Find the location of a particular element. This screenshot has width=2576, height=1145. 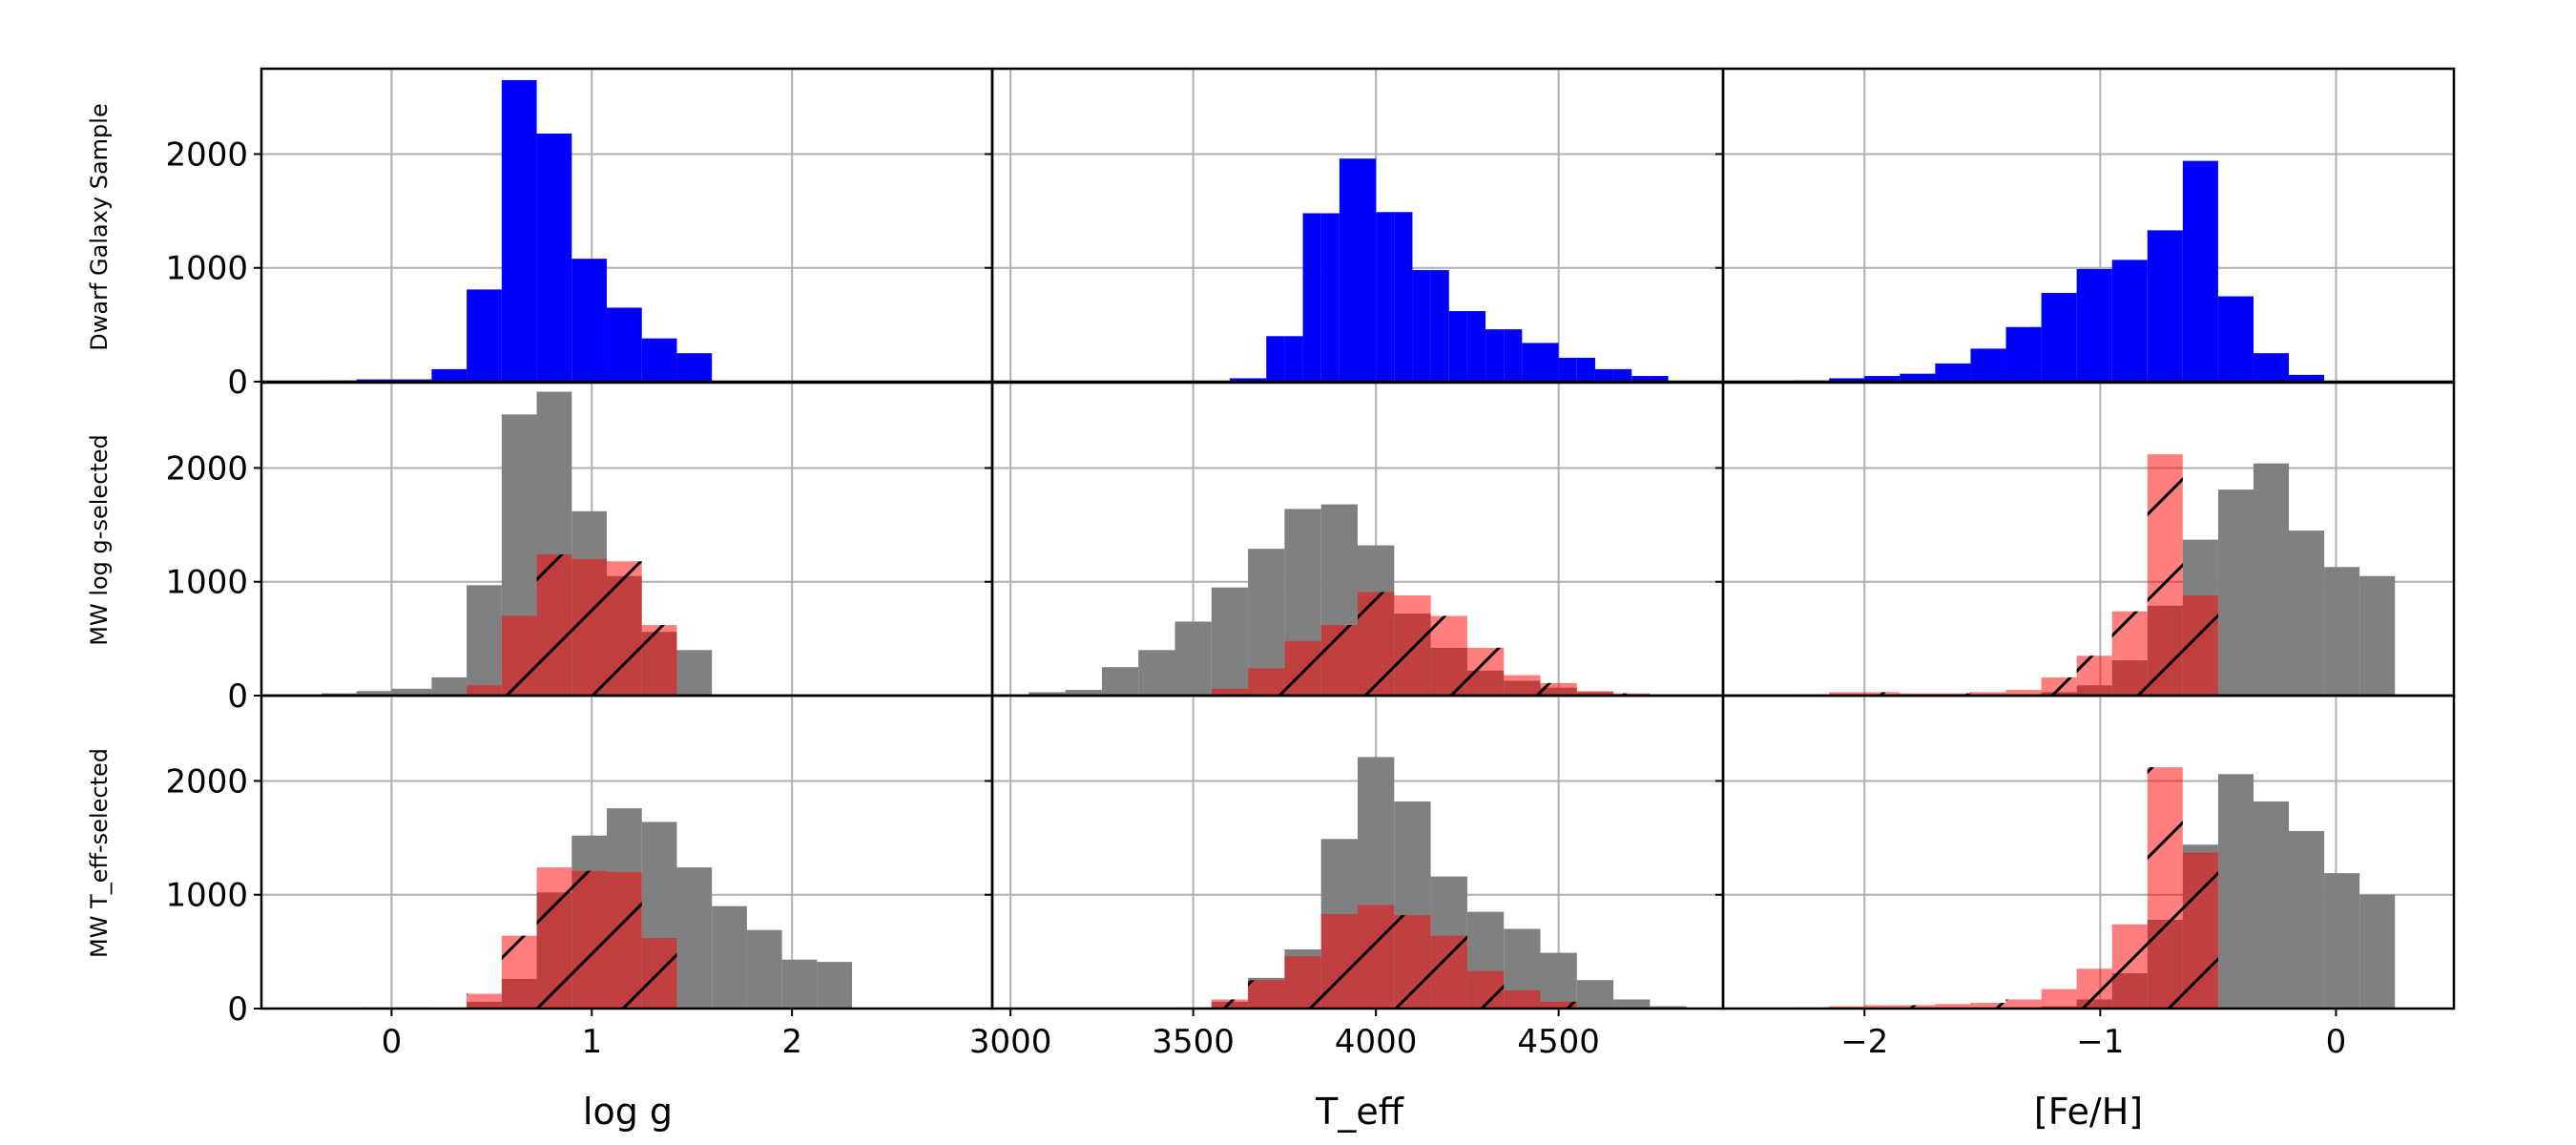

x-tick-label: 0 is located at coordinates (392, 1042).